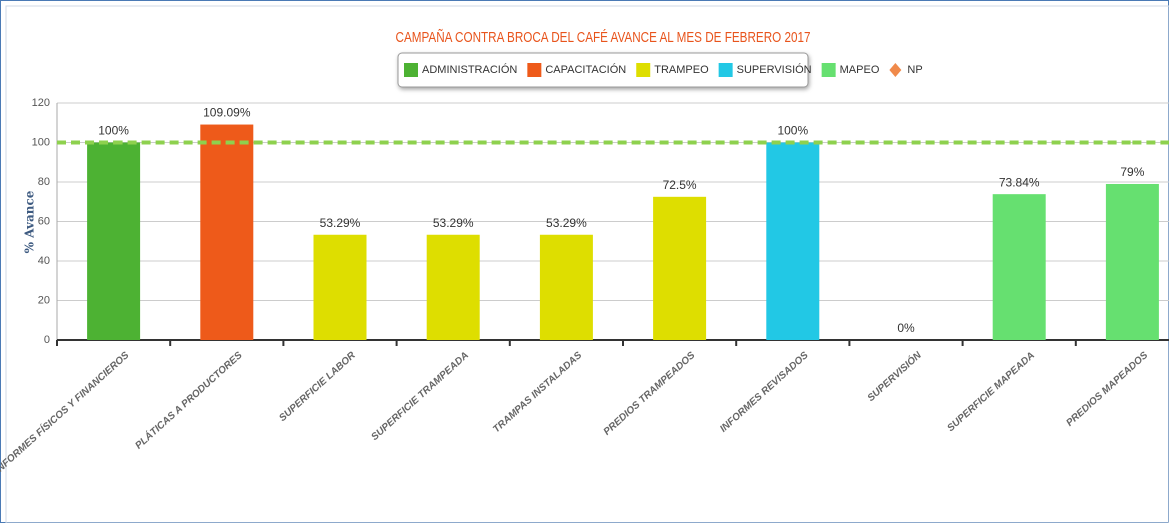 The width and height of the screenshot is (1169, 523). Describe the element at coordinates (47, 340) in the screenshot. I see `y-tick-label: 0` at that location.